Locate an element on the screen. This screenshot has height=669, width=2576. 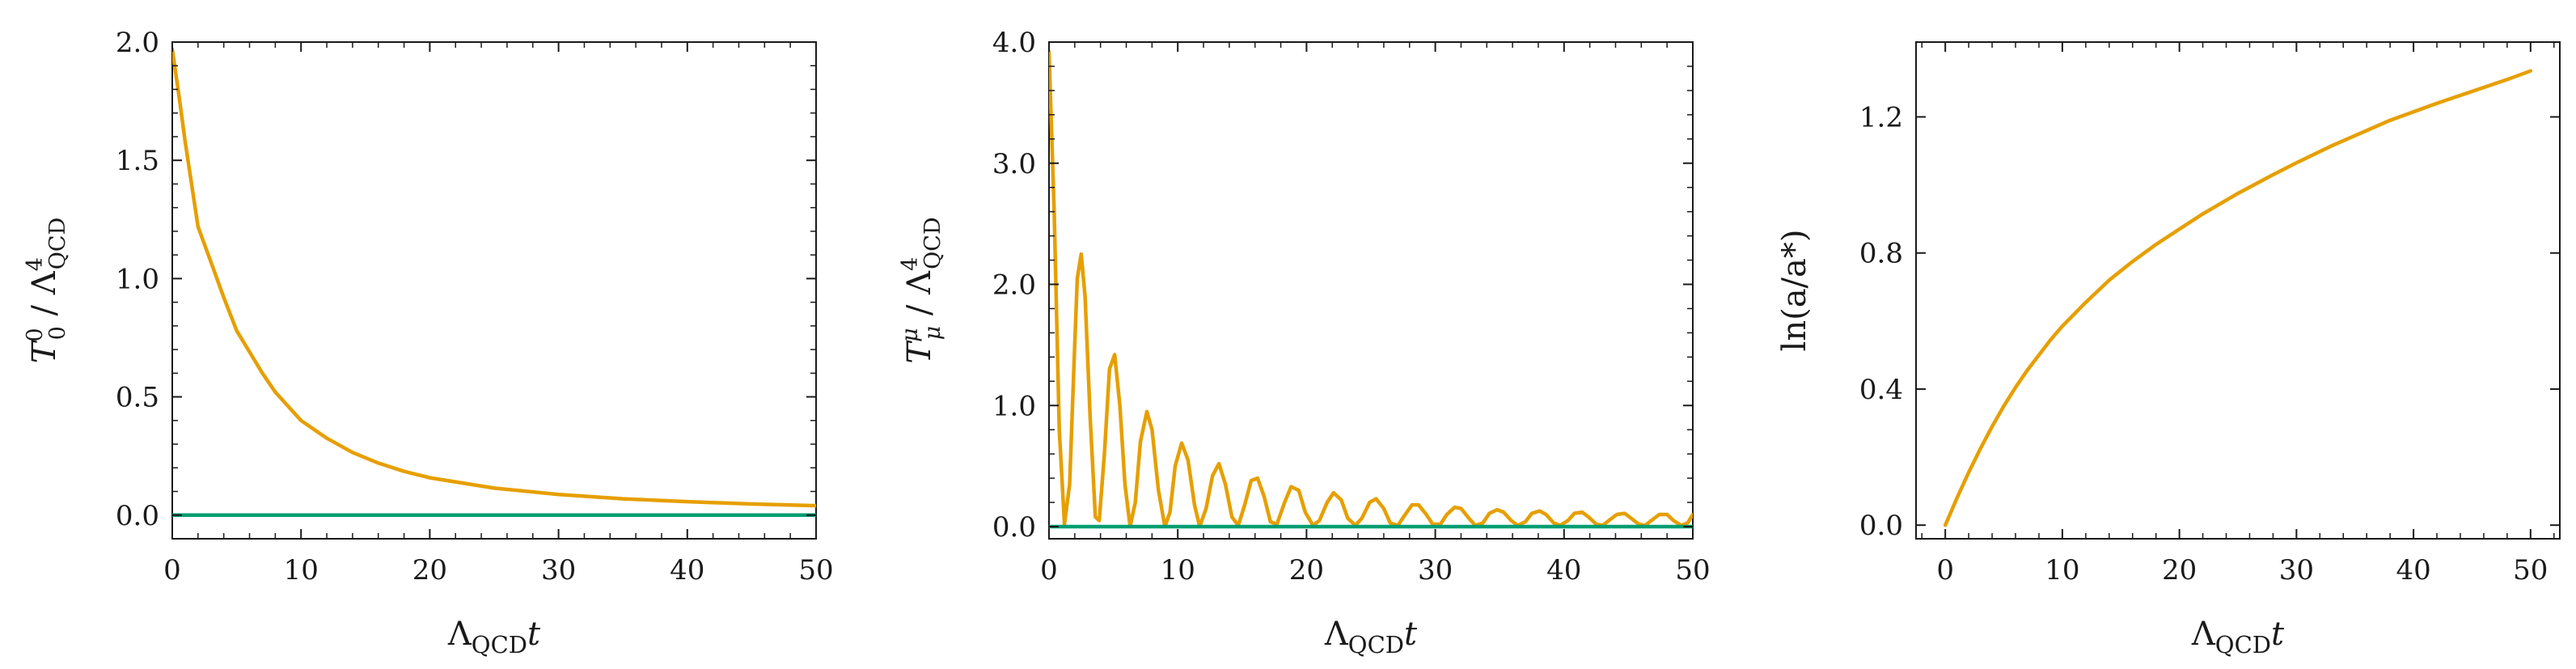
y-tick-label: 0.8 is located at coordinates (1881, 254).